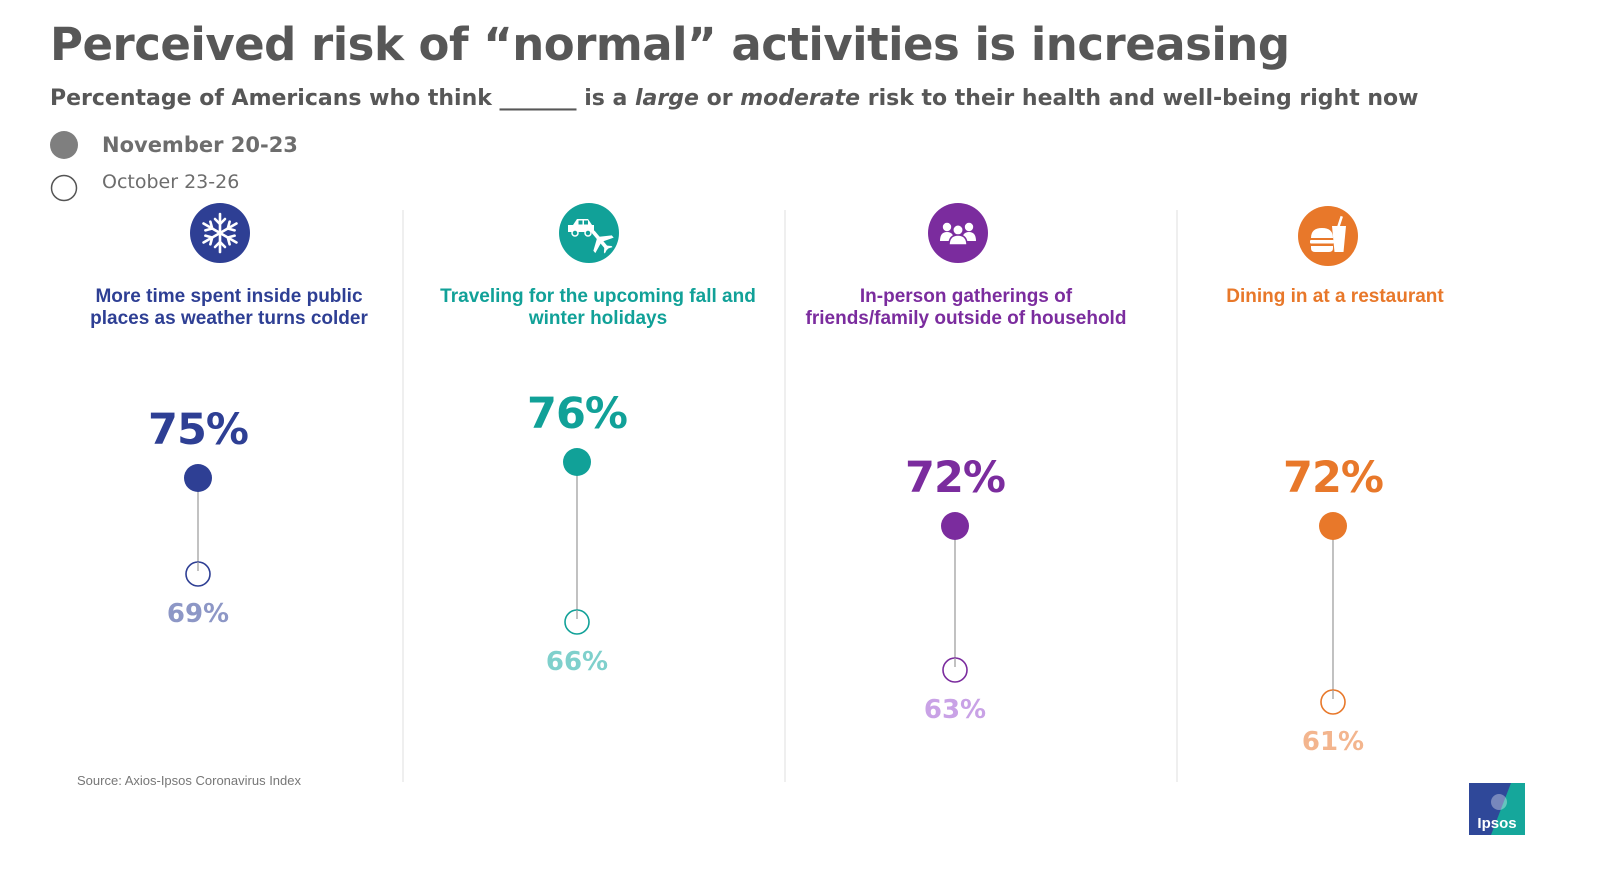 The height and width of the screenshot is (877, 1603). What do you see at coordinates (198, 430) in the screenshot?
I see `current-value-label: 75%` at bounding box center [198, 430].